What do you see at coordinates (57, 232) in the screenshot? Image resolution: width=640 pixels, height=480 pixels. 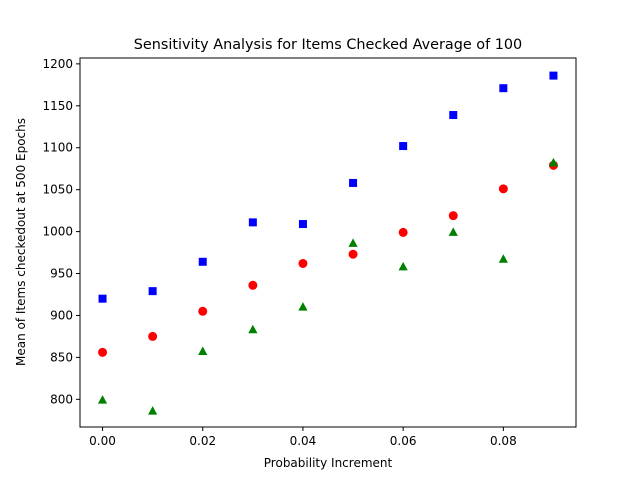 I see `y-tick-label: 1000` at bounding box center [57, 232].